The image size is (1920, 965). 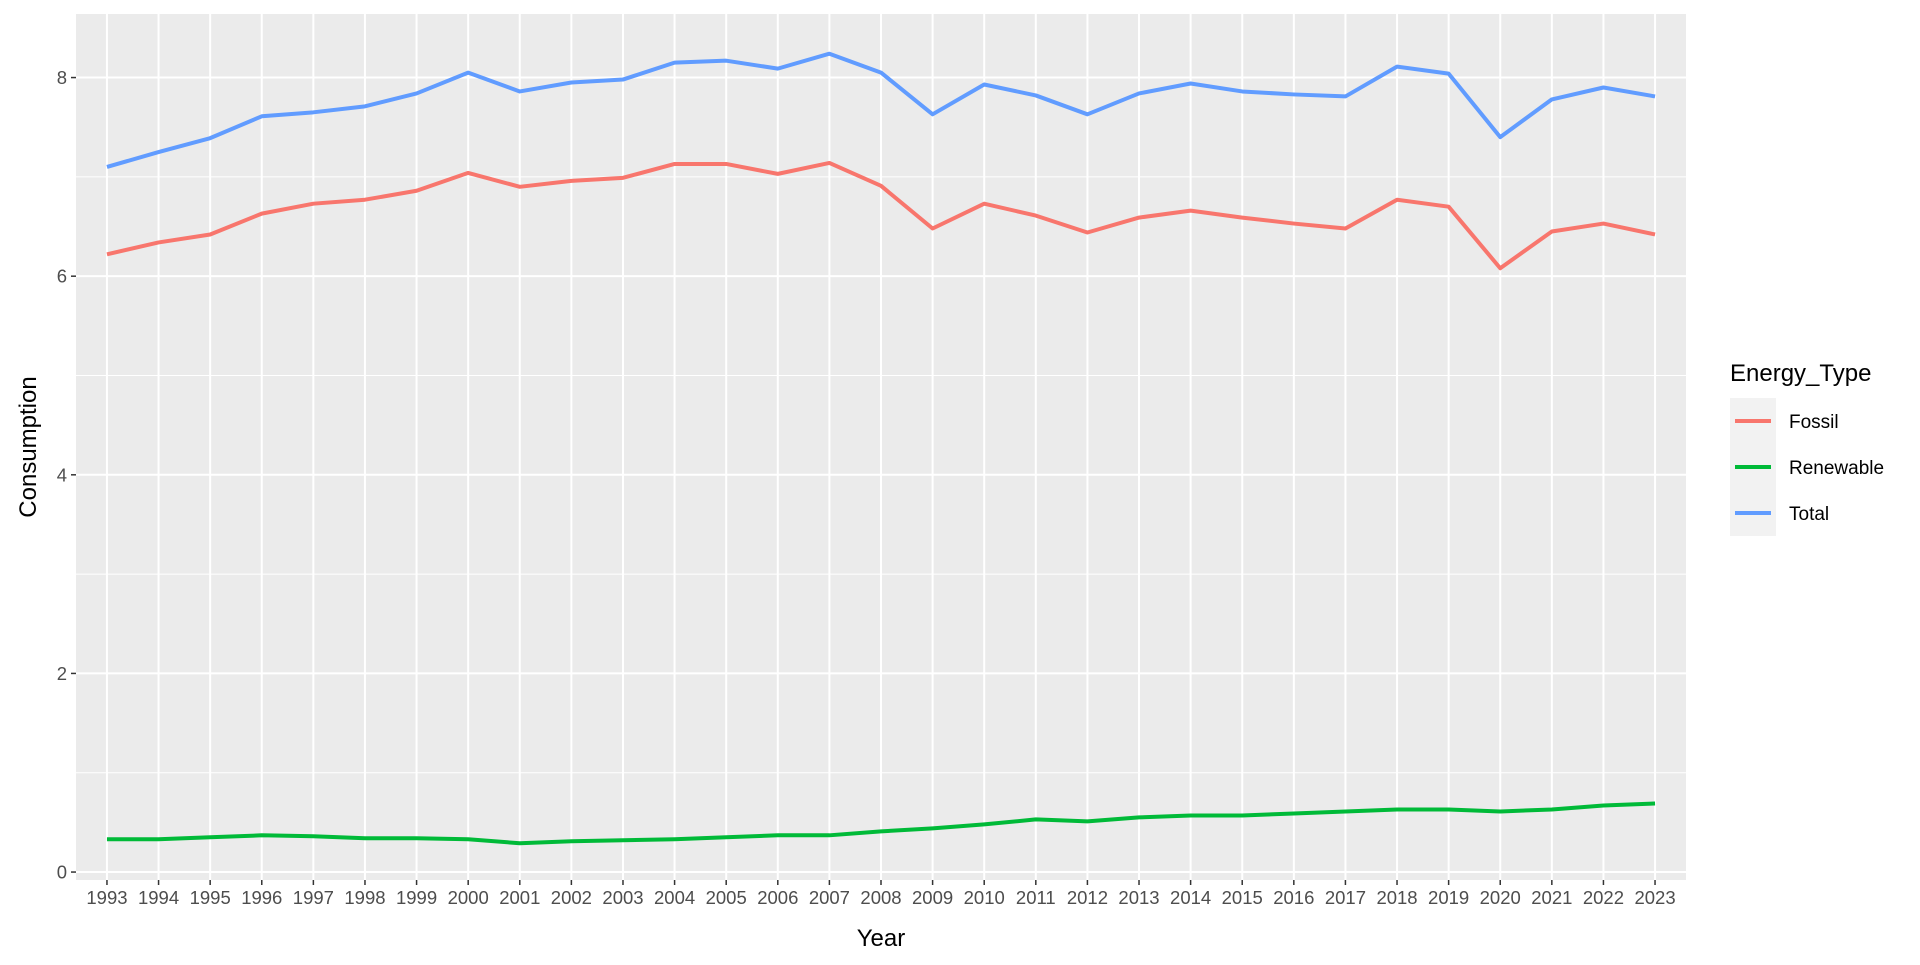 I want to click on x-tick-label: 1994, so click(x=158, y=897).